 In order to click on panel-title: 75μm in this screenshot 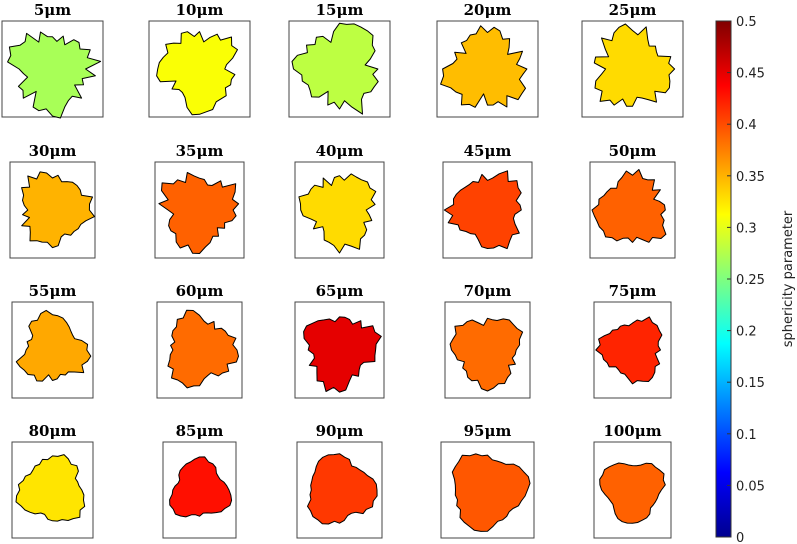, I will do `click(633, 291)`.